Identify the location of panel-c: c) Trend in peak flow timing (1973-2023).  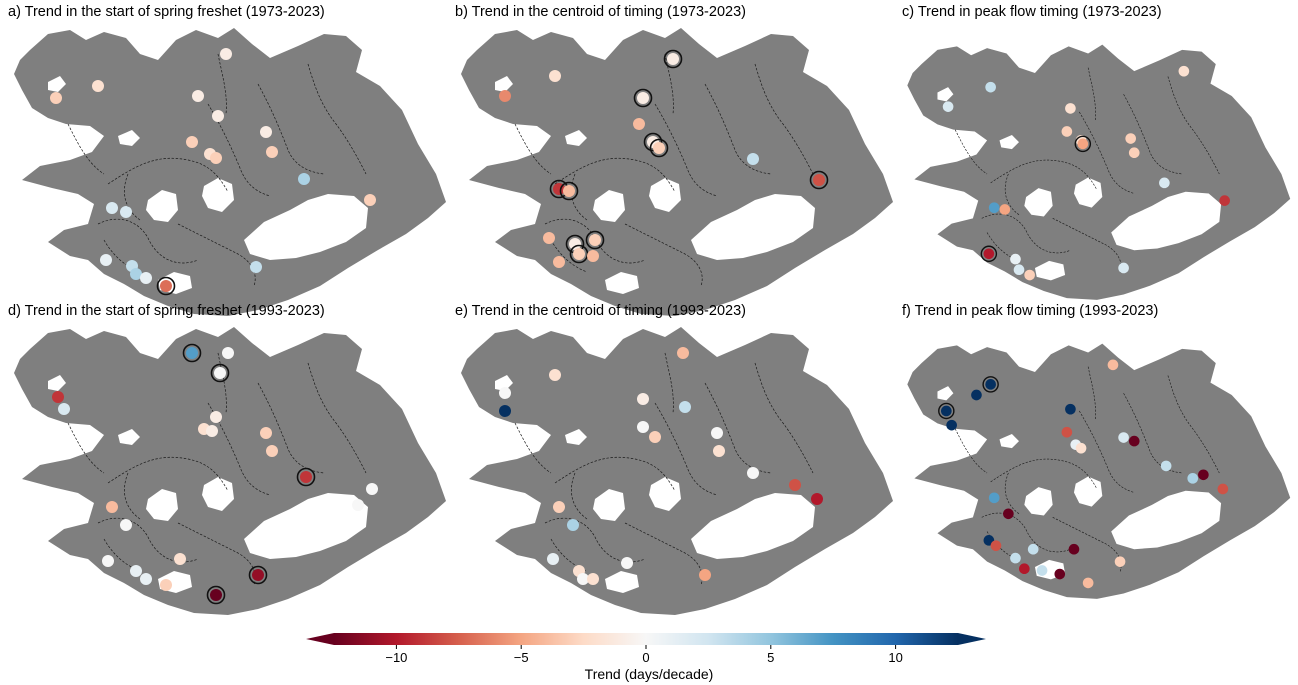
(1100, 154).